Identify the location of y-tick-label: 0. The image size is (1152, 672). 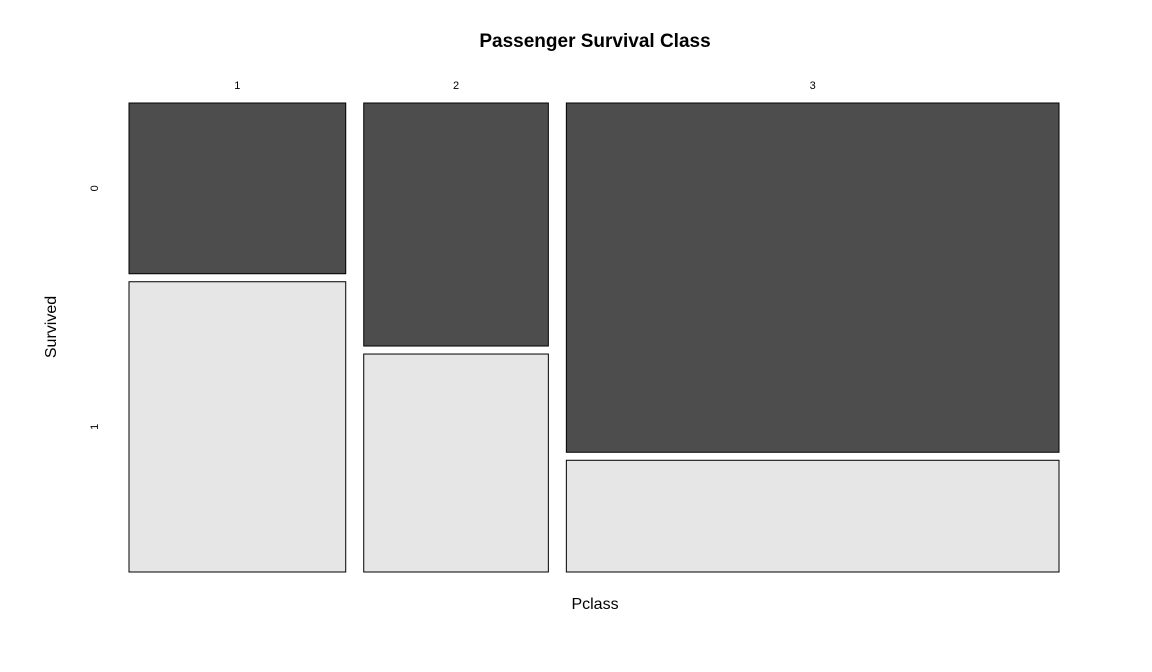
(95, 188).